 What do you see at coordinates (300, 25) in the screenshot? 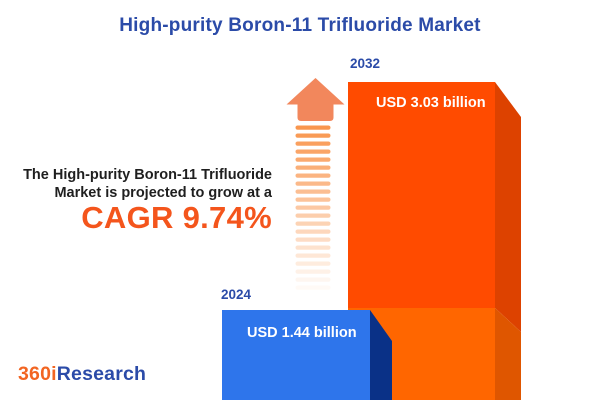
I see `page-title: High-purity Boron-11 Trifluoride Market` at bounding box center [300, 25].